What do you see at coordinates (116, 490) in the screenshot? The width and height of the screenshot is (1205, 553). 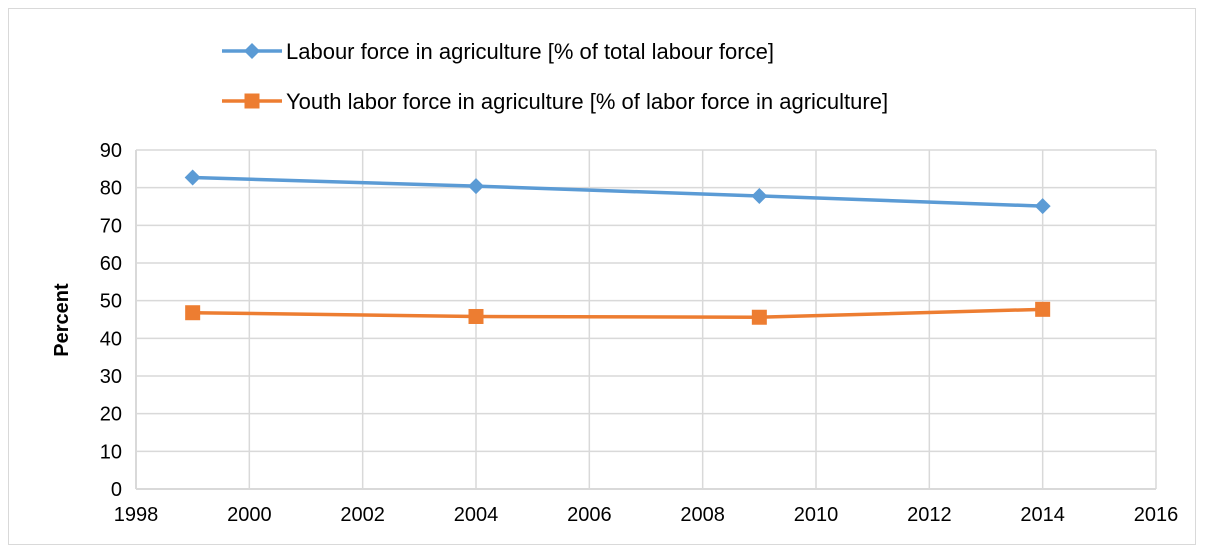 I see `y-tick-label: 0` at bounding box center [116, 490].